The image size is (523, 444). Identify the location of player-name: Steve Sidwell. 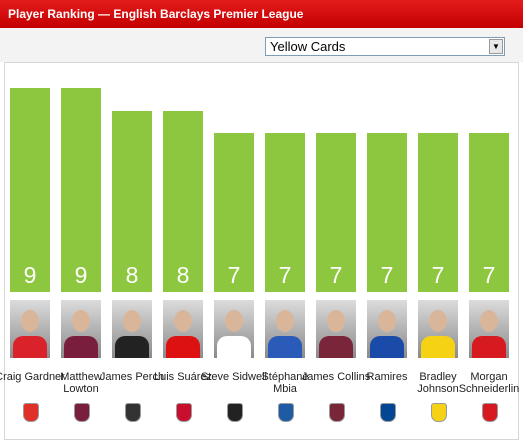
(234, 377).